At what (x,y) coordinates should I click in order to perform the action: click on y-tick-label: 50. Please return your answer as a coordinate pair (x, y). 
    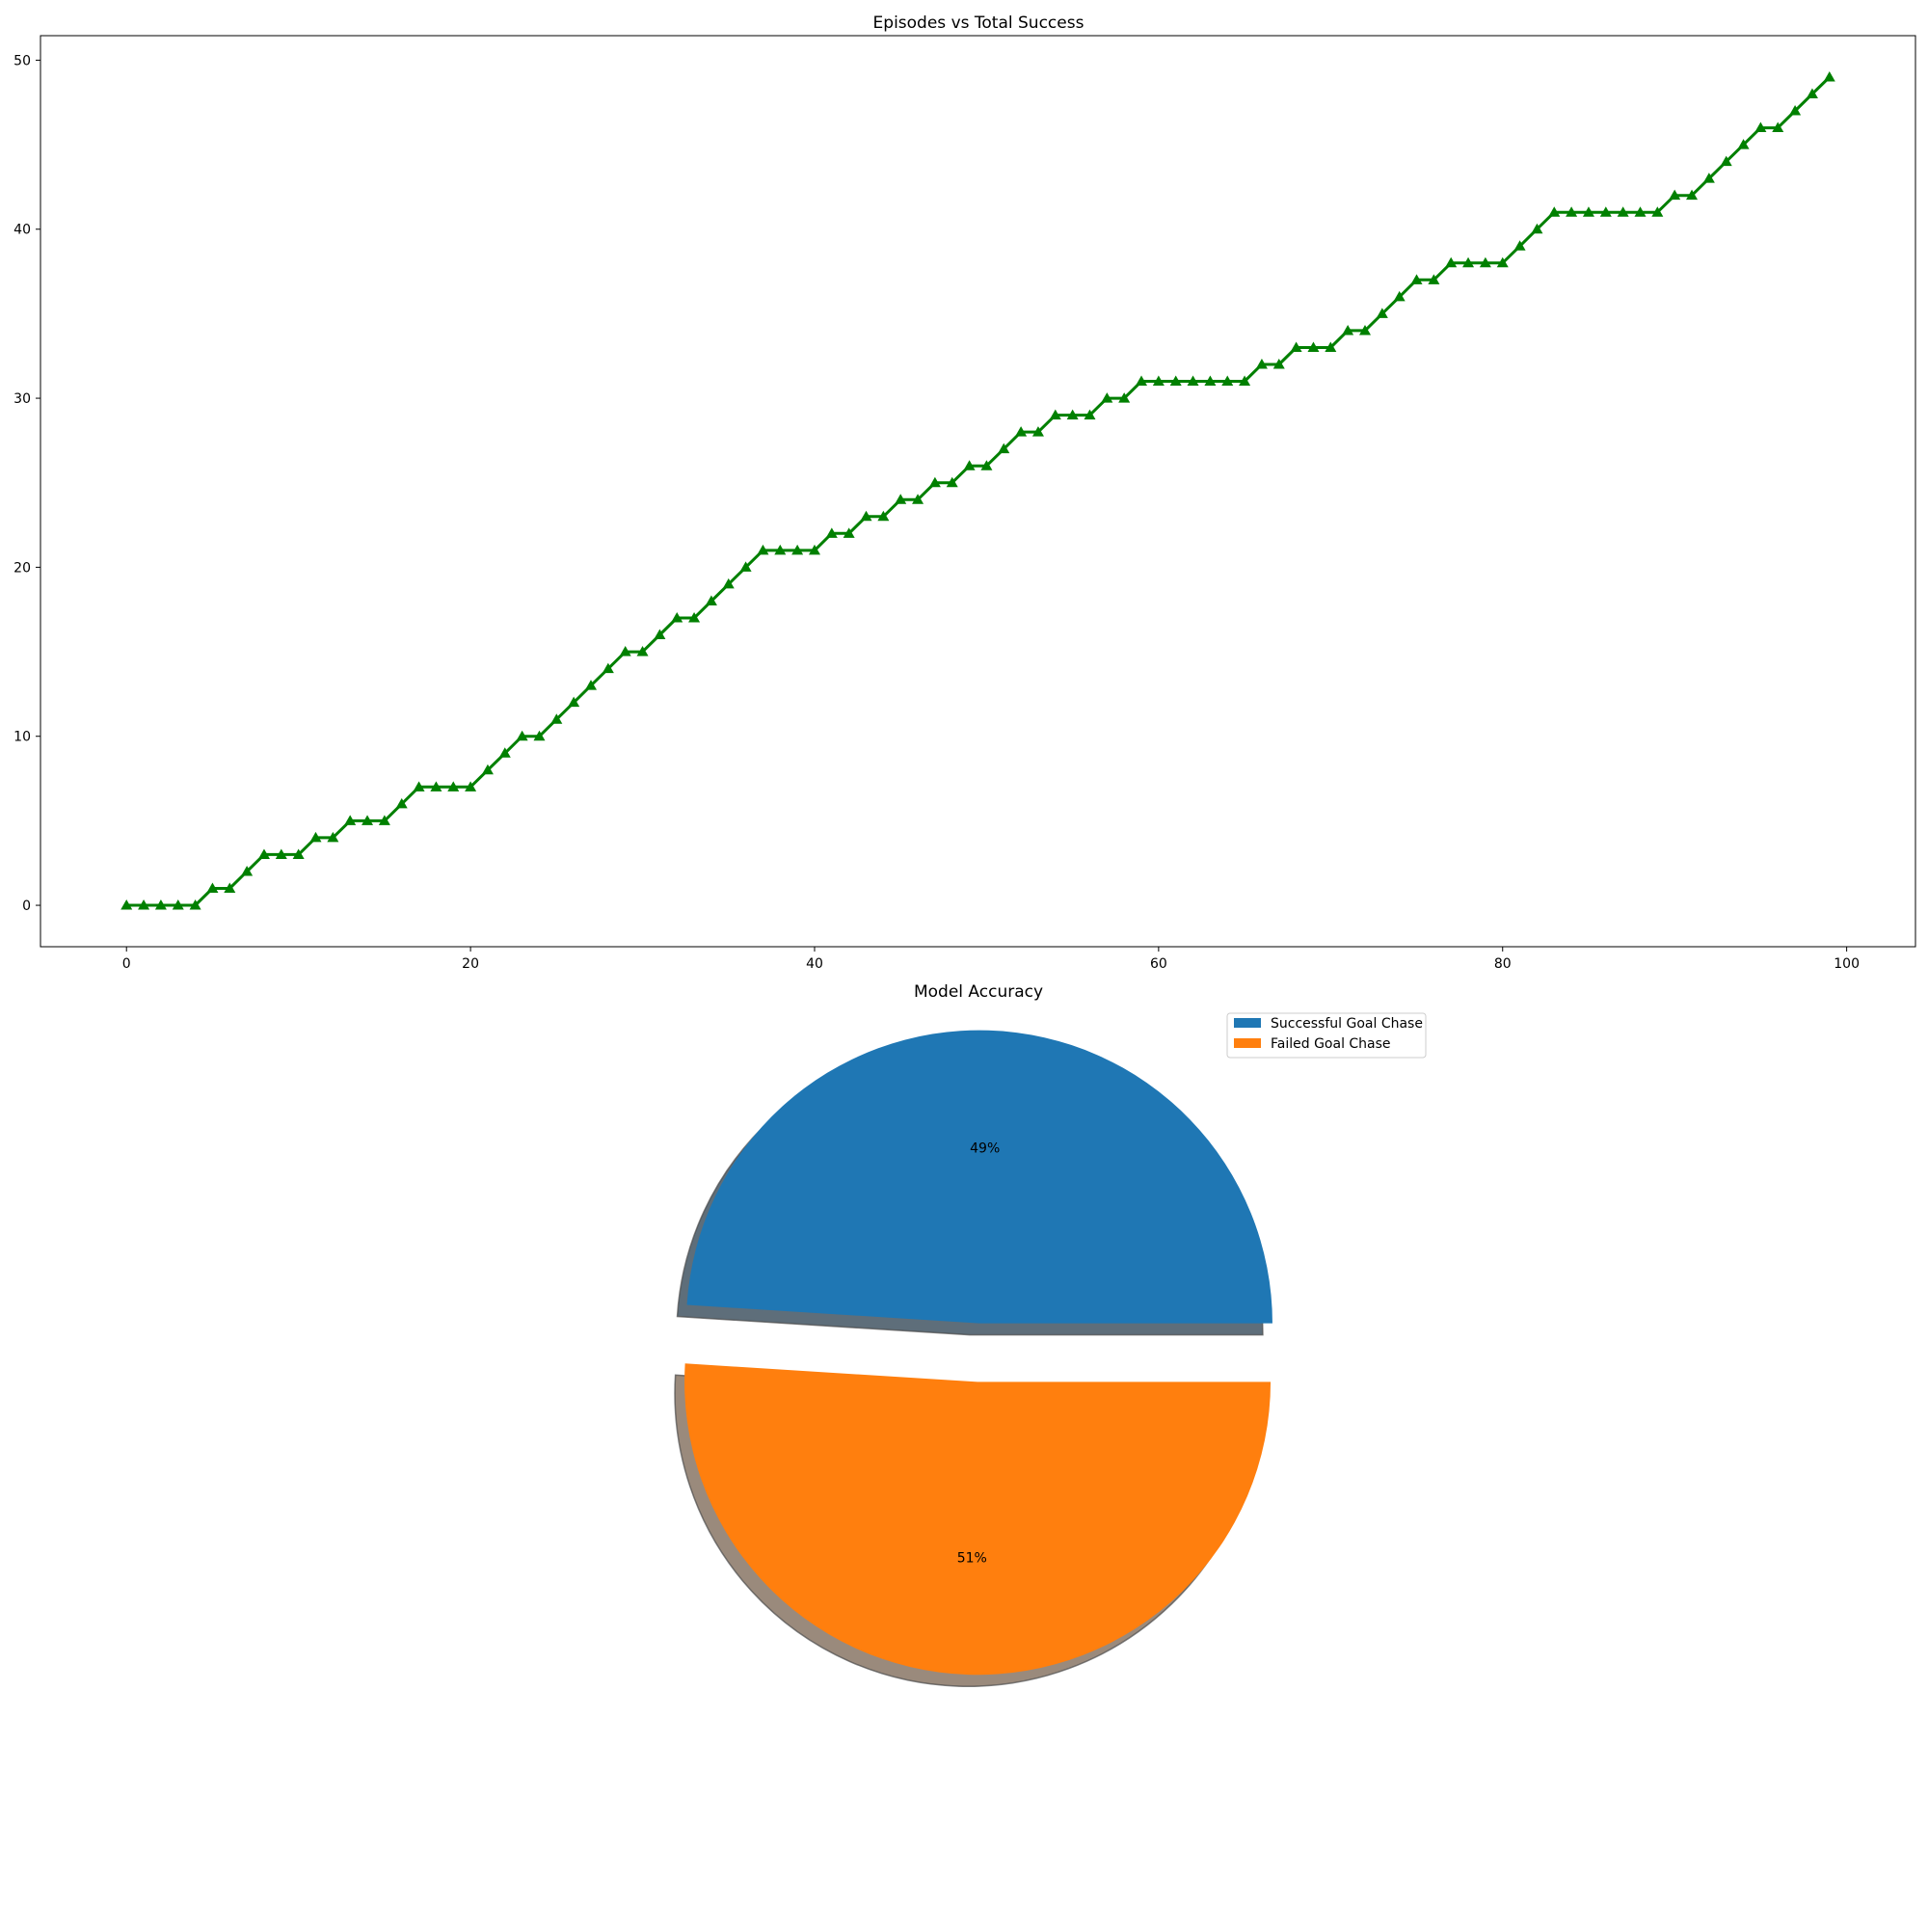
    Looking at the image, I should click on (22, 61).